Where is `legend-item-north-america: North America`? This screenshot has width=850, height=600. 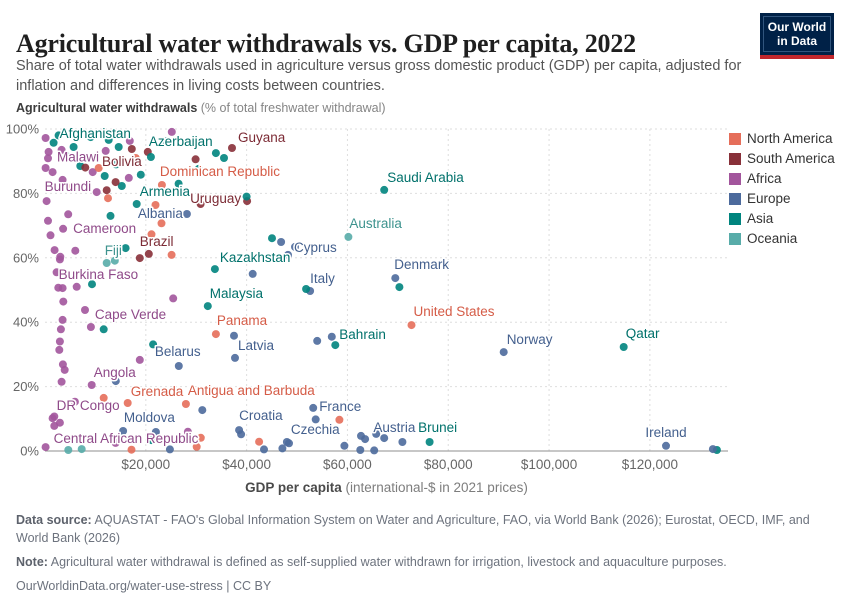
legend-item-north-america: North America is located at coordinates (782, 138).